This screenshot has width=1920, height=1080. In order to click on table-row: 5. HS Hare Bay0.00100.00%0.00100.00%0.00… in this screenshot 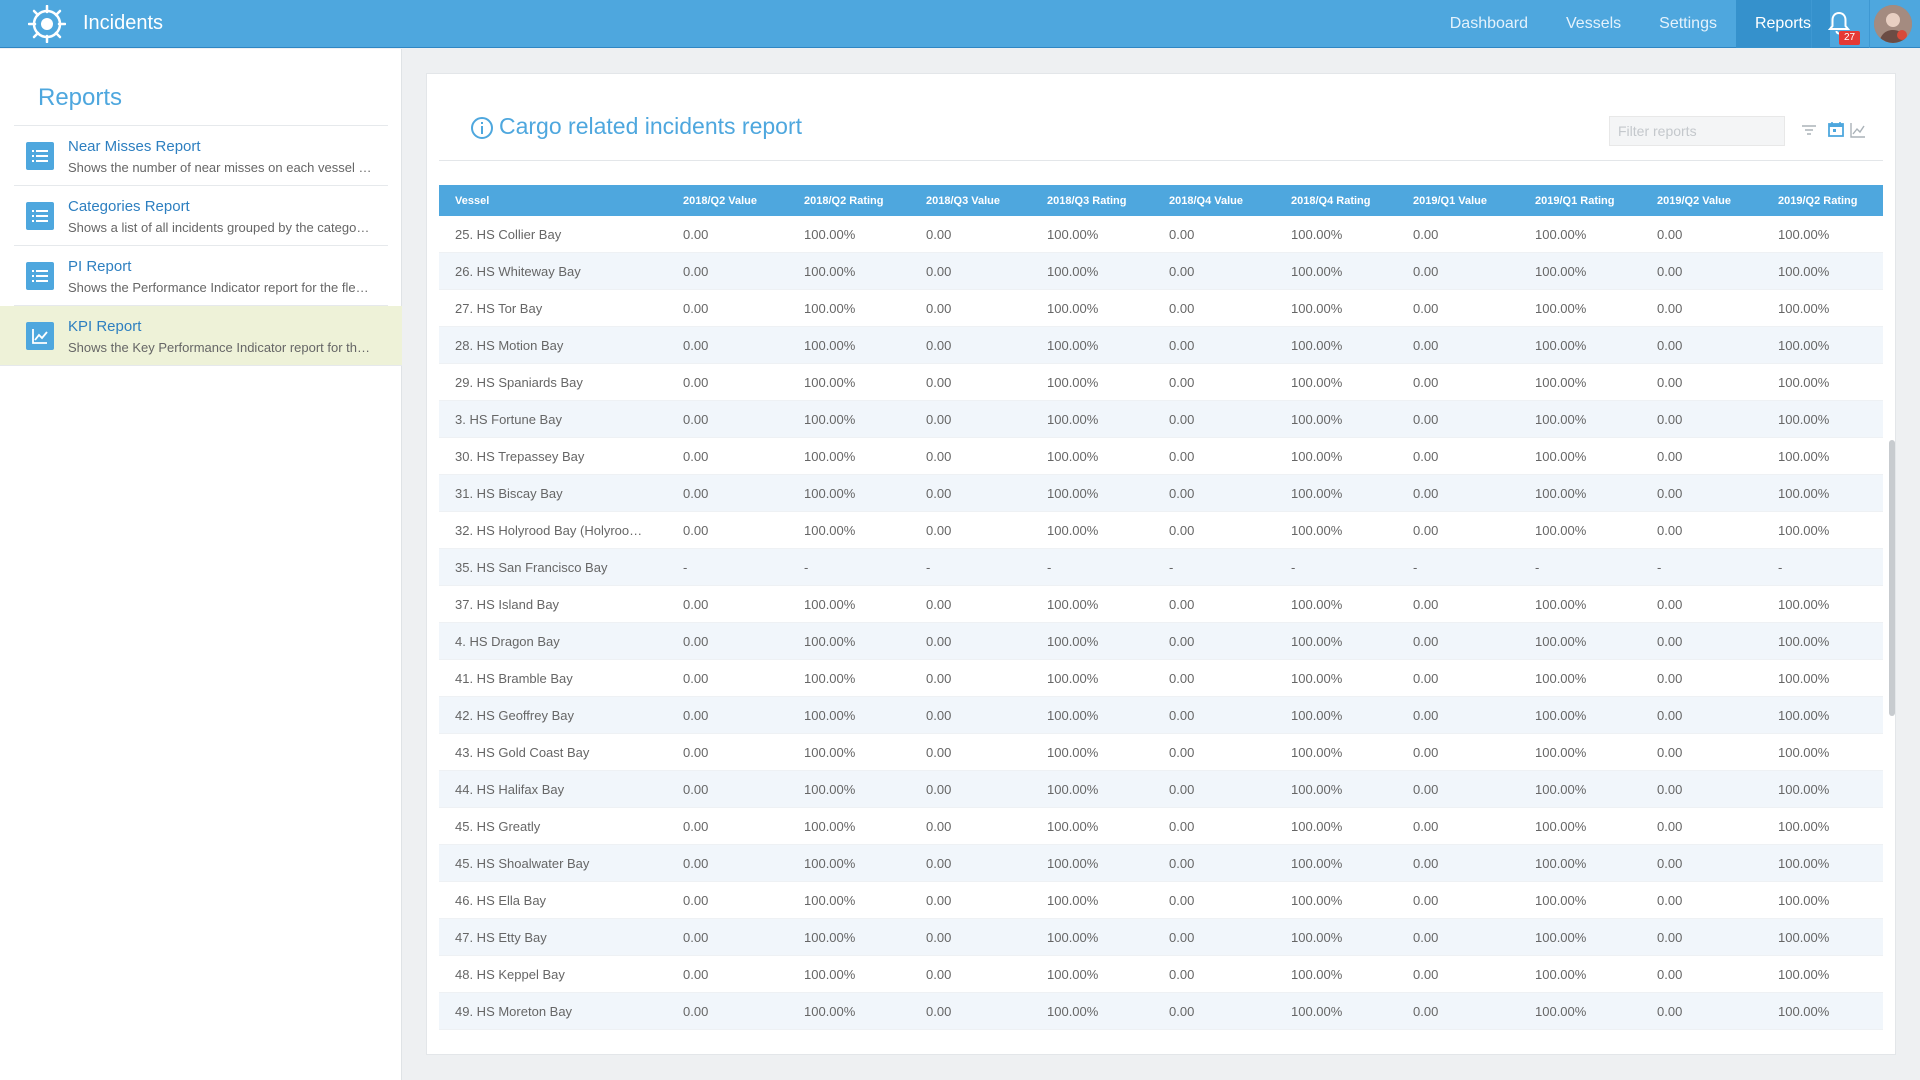, I will do `click(1161, 1036)`.